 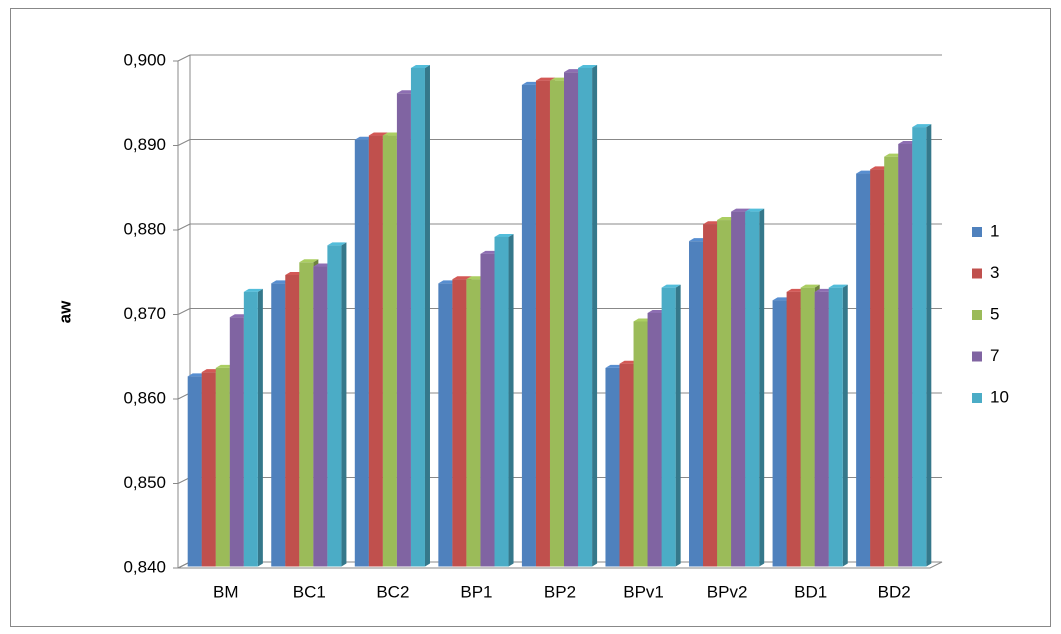 I want to click on x-tick-label: BD1, so click(x=810, y=591).